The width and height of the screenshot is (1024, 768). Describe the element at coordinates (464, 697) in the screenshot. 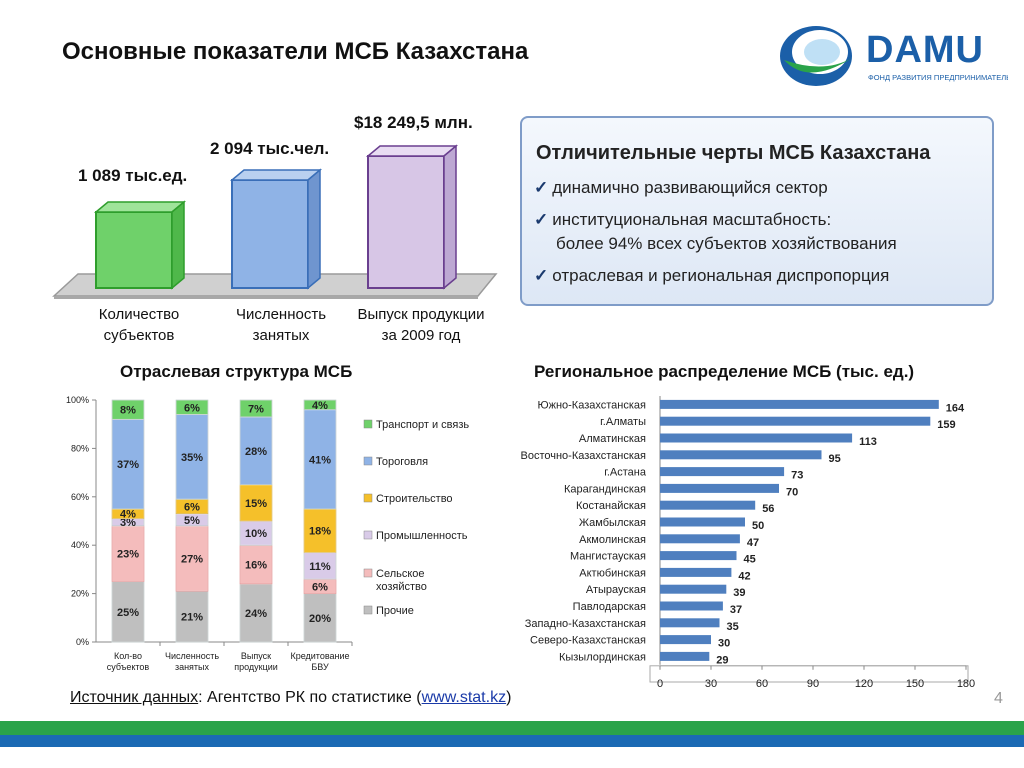

I see `source-link: www.stat.kz` at that location.